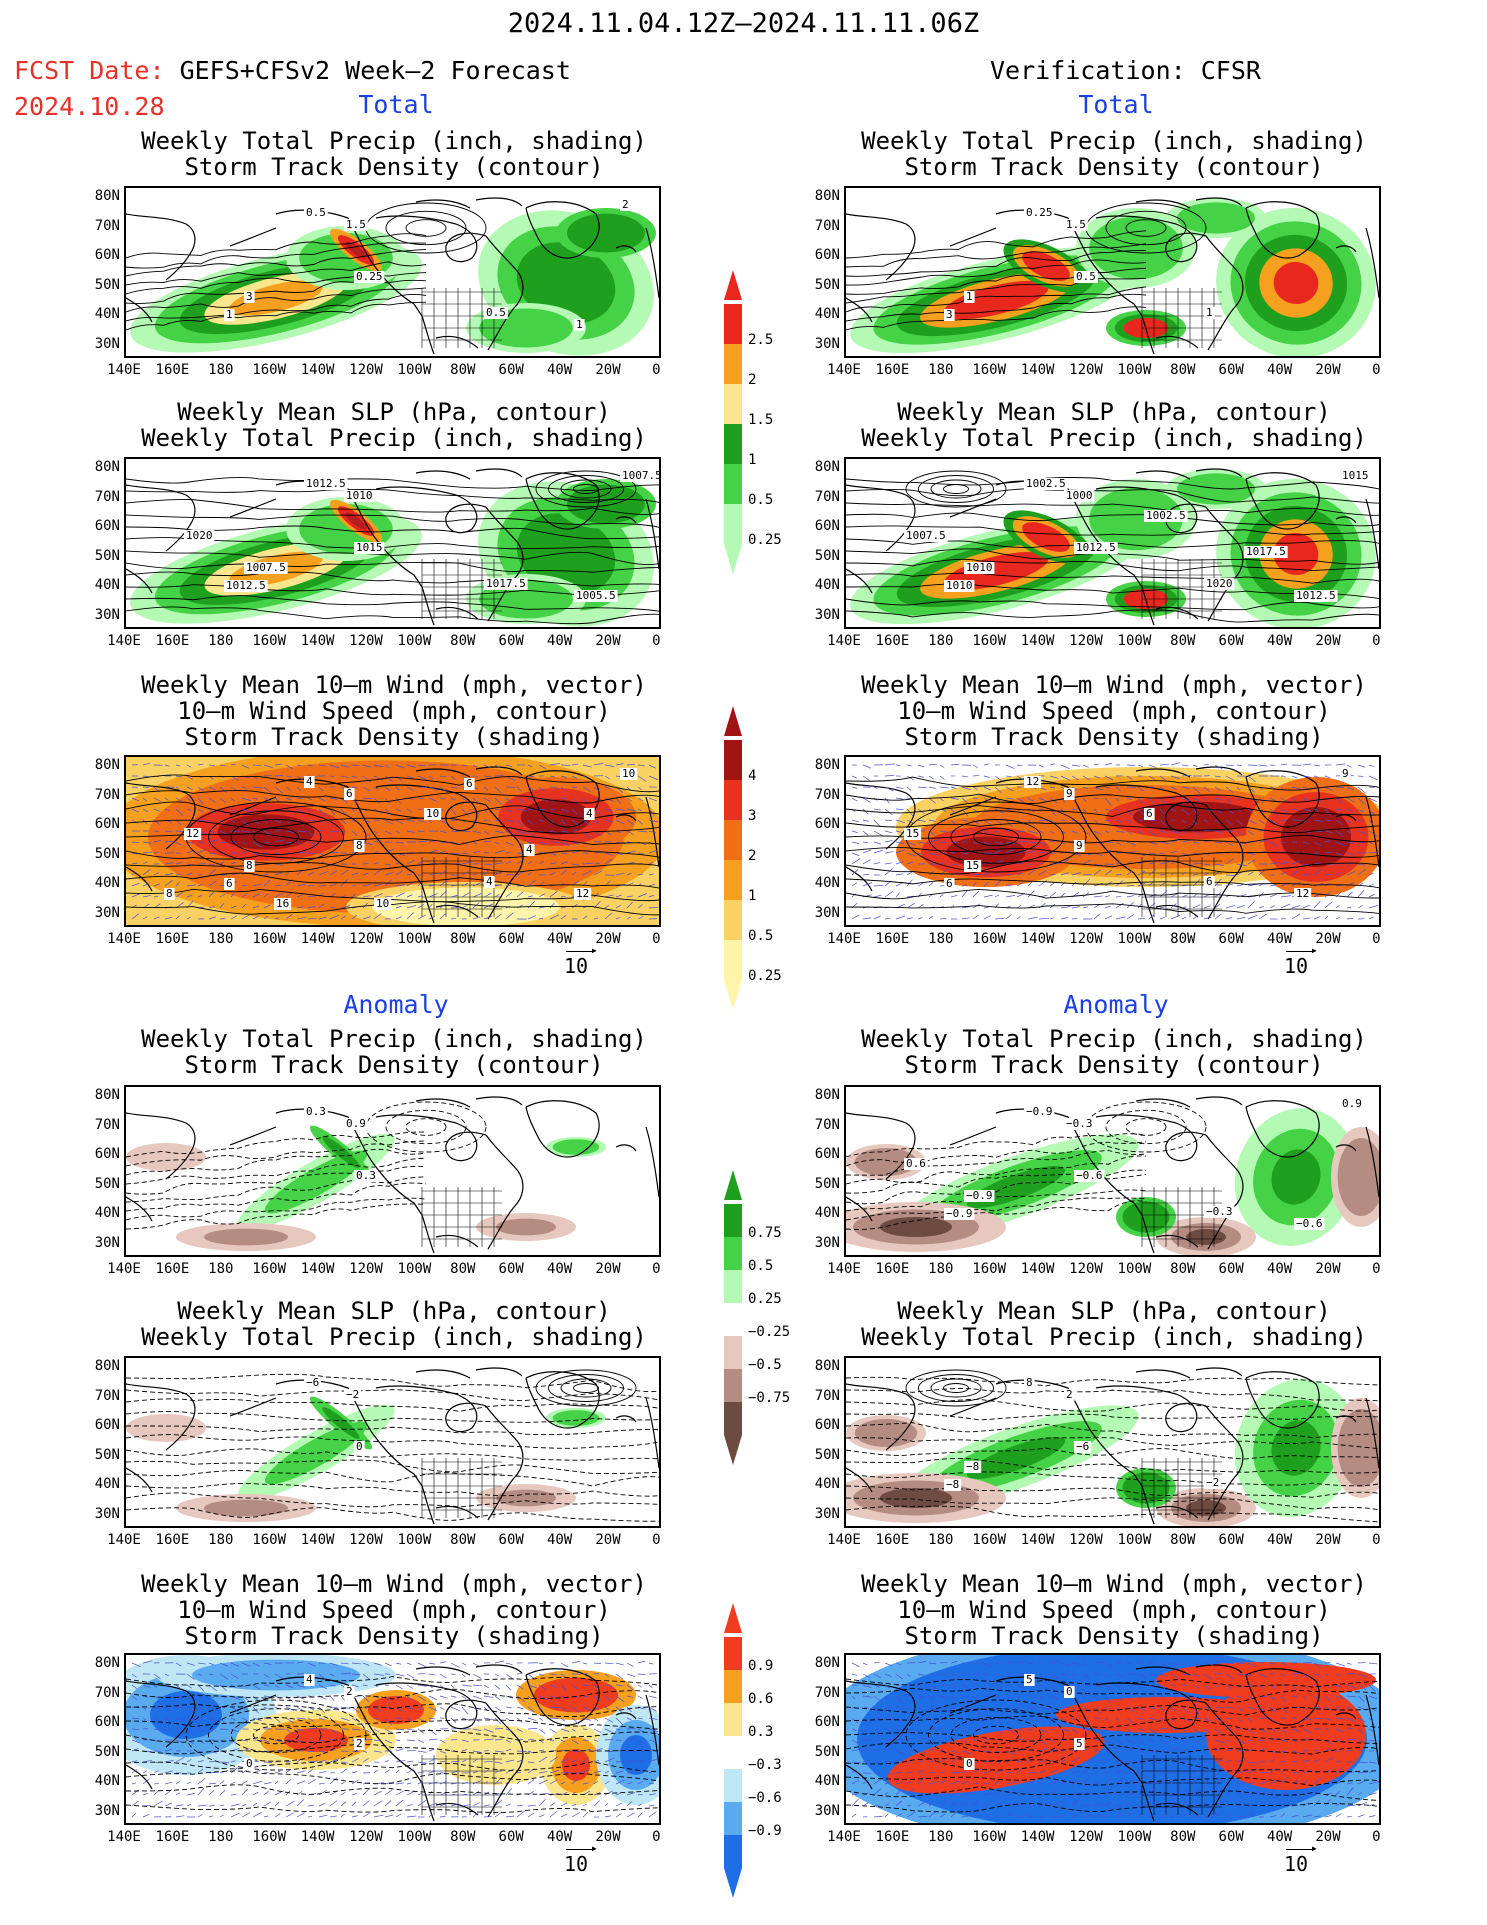 The image size is (1487, 1925). Describe the element at coordinates (107, 1513) in the screenshot. I see `forecast-panel-5-lat-label: 30N` at that location.